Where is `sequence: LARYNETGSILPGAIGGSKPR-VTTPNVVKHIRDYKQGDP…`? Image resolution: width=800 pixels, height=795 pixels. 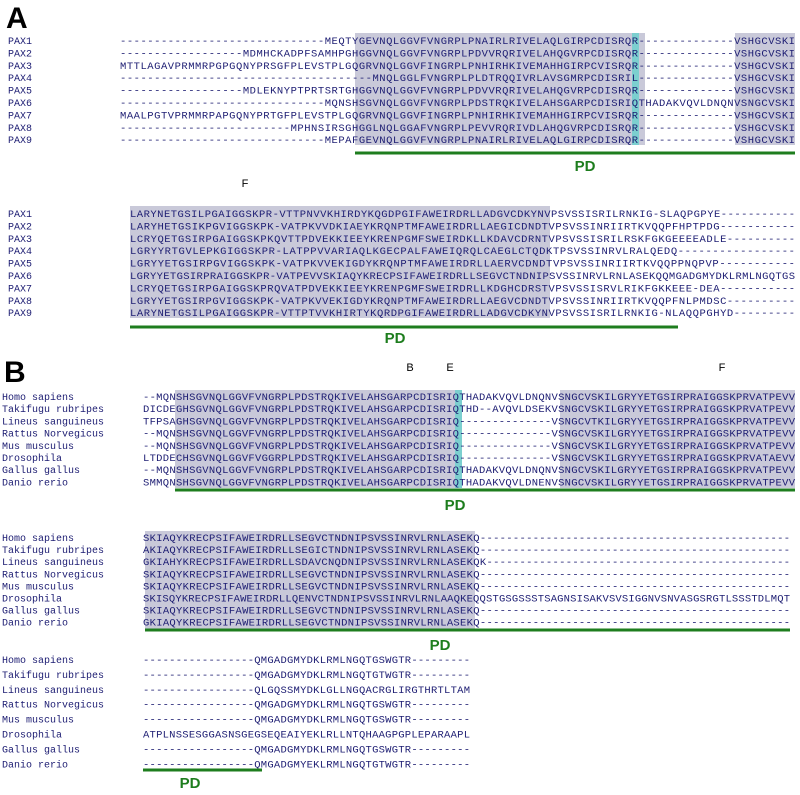
sequence: LARYNETGSILPGAIGGSKPR-VTTPNVVKHIRDYKQGDP… is located at coordinates (462, 215).